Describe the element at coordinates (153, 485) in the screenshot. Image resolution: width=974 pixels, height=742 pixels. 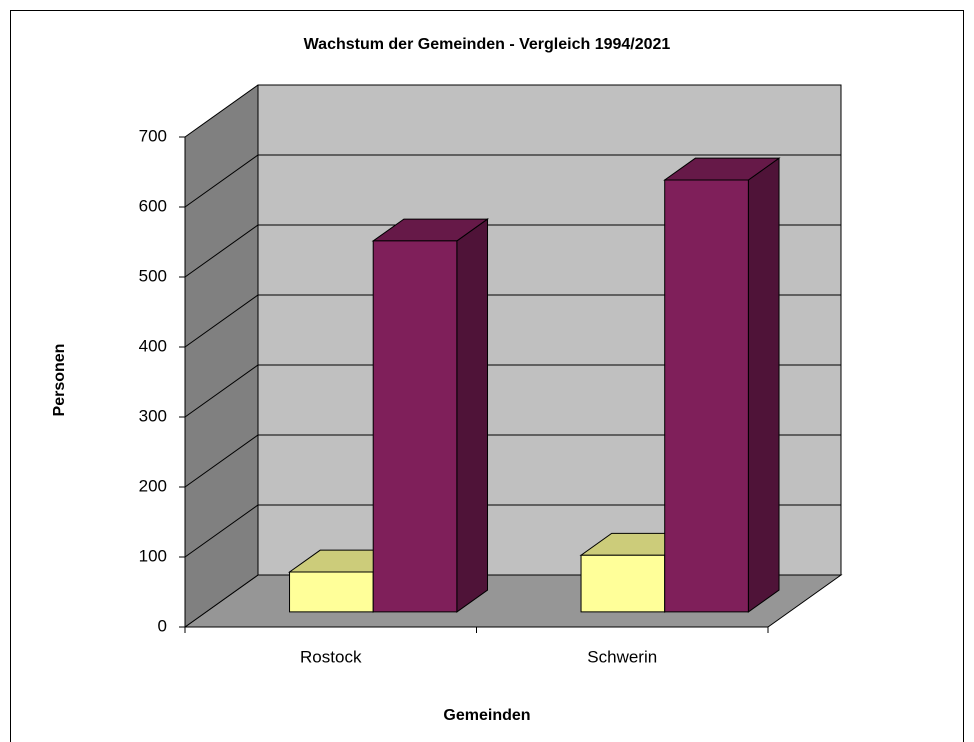
I see `y-tick-label: 200` at that location.